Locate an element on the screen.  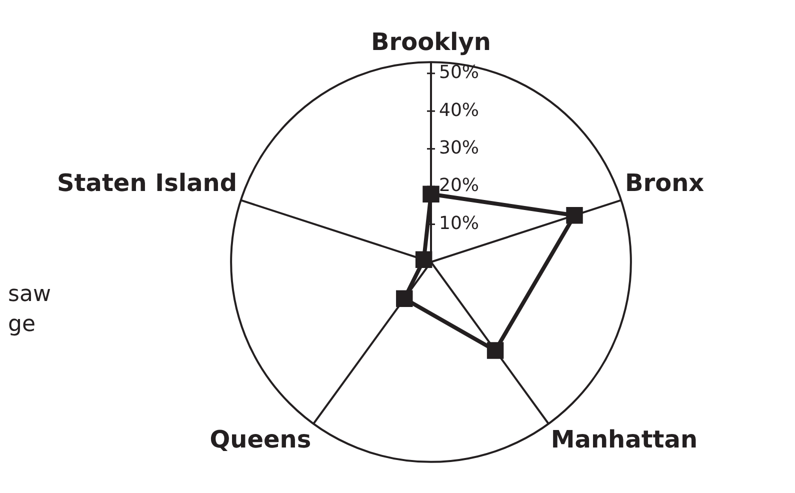
y-tick-label: 10% is located at coordinates (459, 223).